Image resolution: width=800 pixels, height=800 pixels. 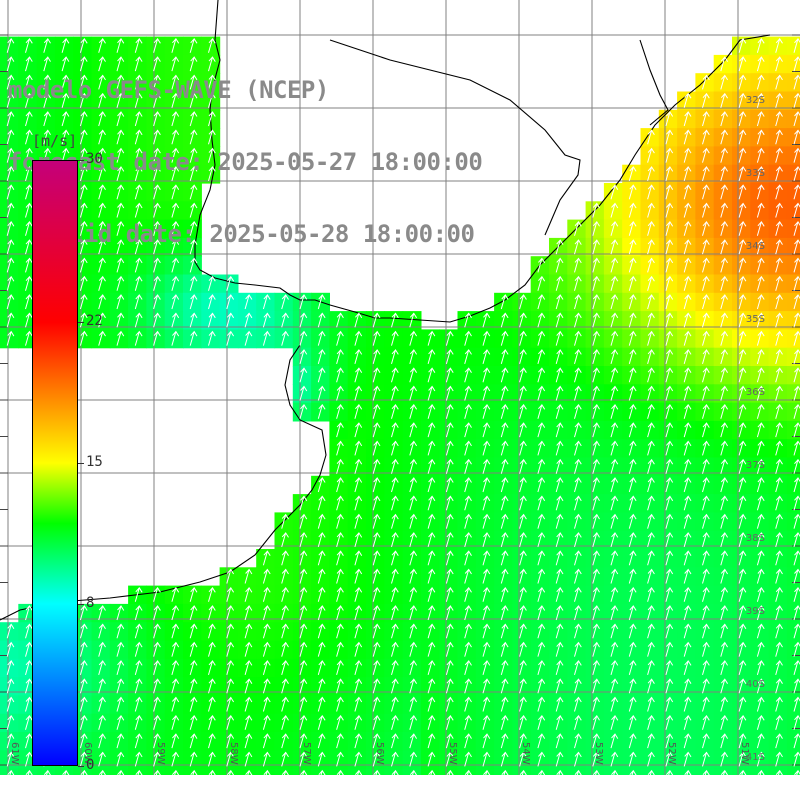 What do you see at coordinates (81, 766) in the screenshot?
I see `colorbar-tick-mark` at bounding box center [81, 766].